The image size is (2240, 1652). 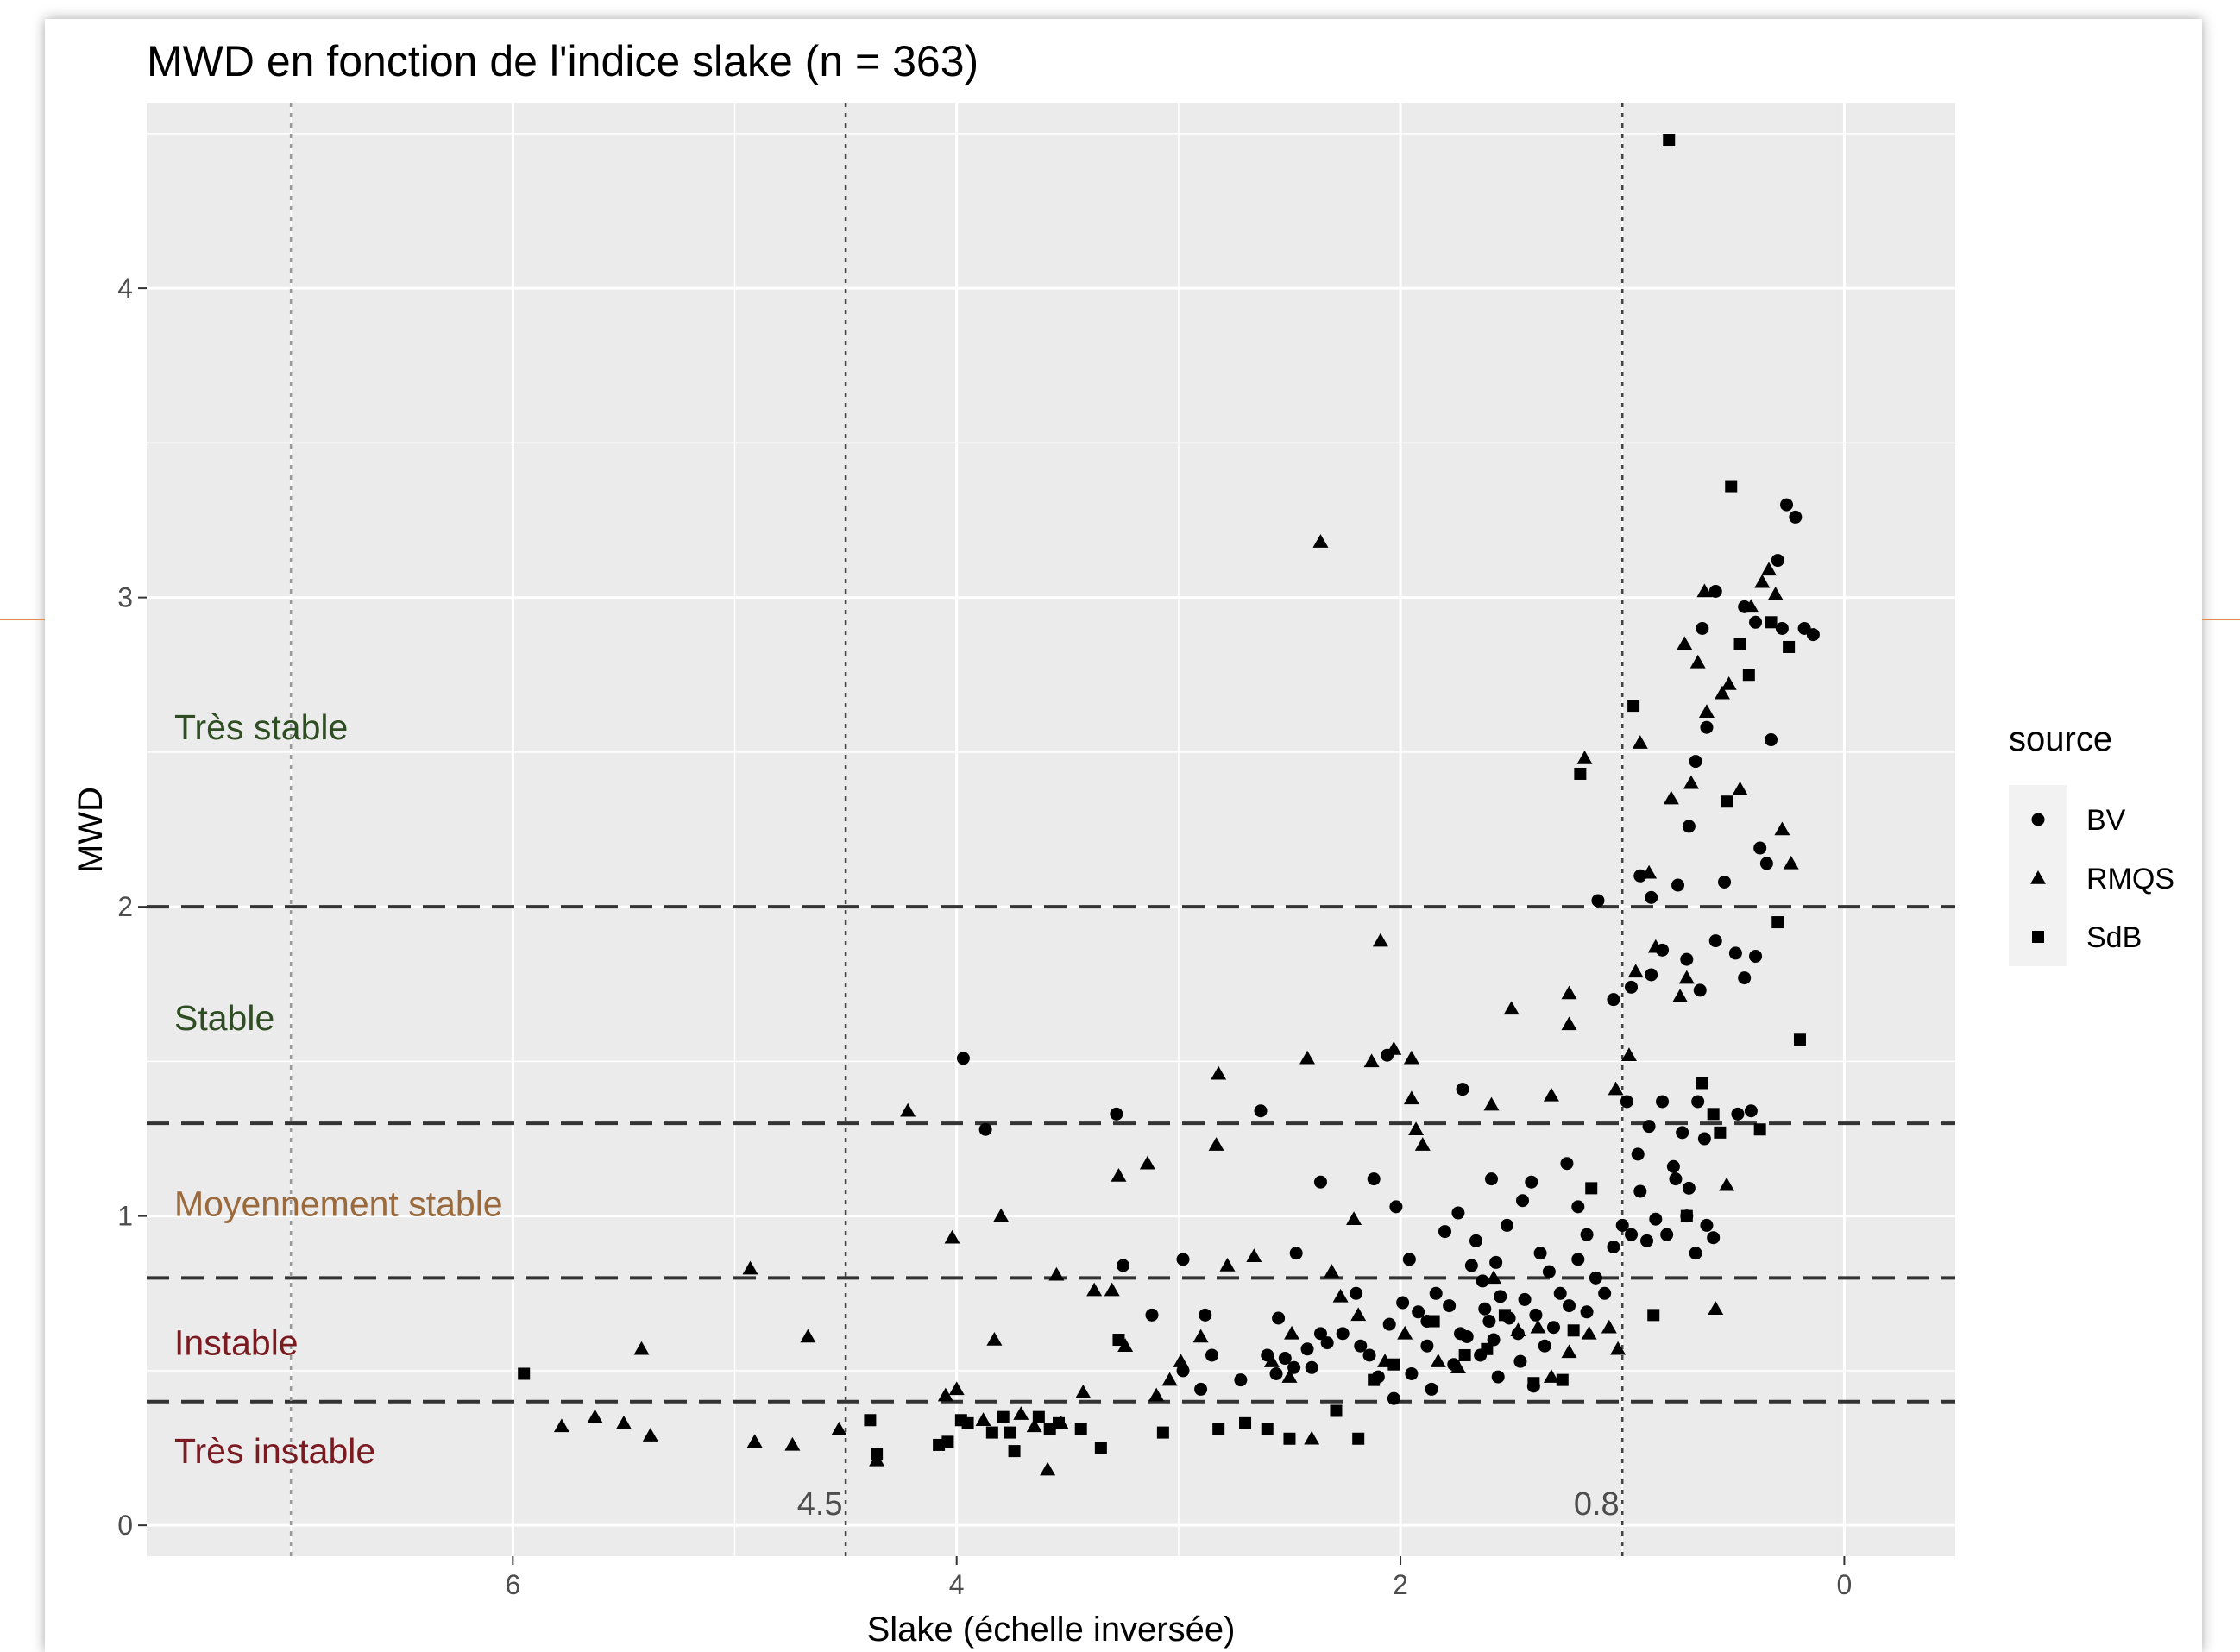 I want to click on zone-label: Très stable, so click(x=261, y=727).